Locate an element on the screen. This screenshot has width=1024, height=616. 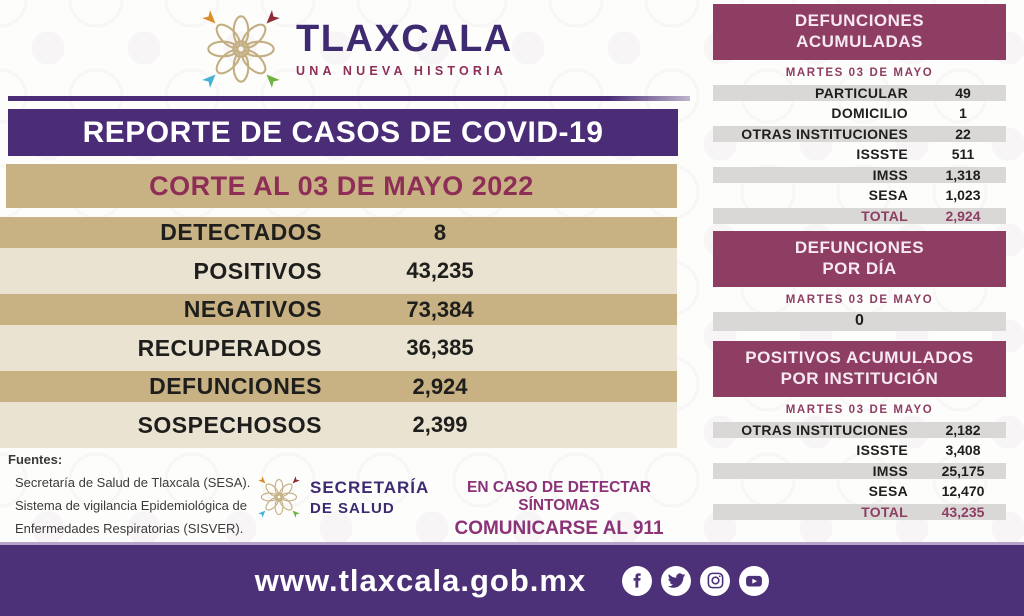
row-value: 22 is located at coordinates (963, 133).